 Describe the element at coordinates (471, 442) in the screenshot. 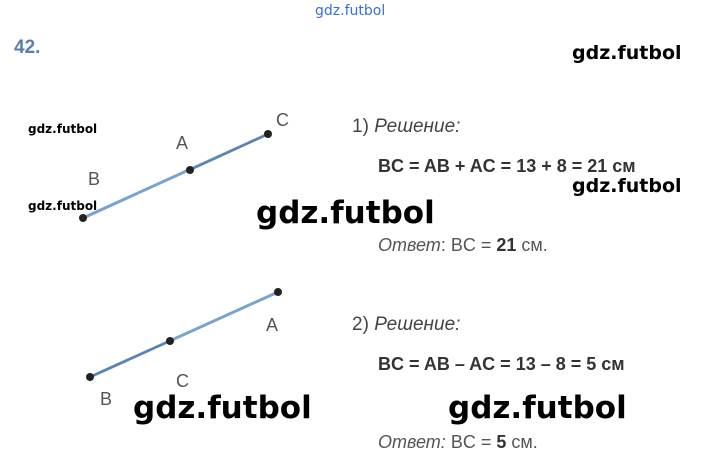

I see `answer-prefix: BC =` at that location.